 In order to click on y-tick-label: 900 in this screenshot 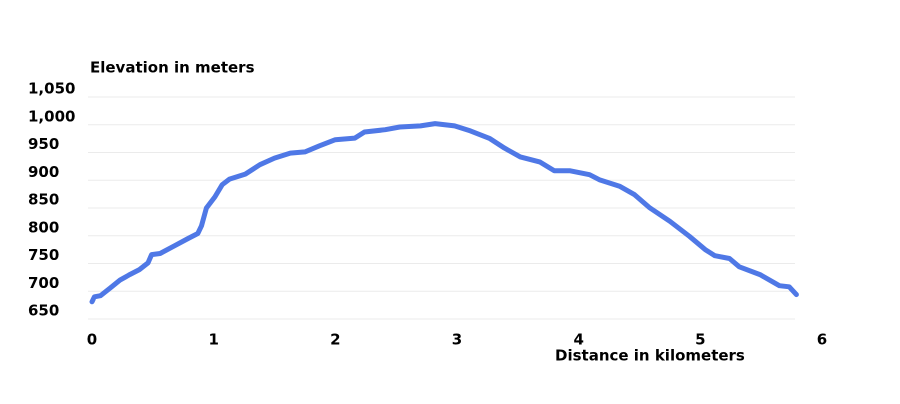, I will do `click(43, 172)`.